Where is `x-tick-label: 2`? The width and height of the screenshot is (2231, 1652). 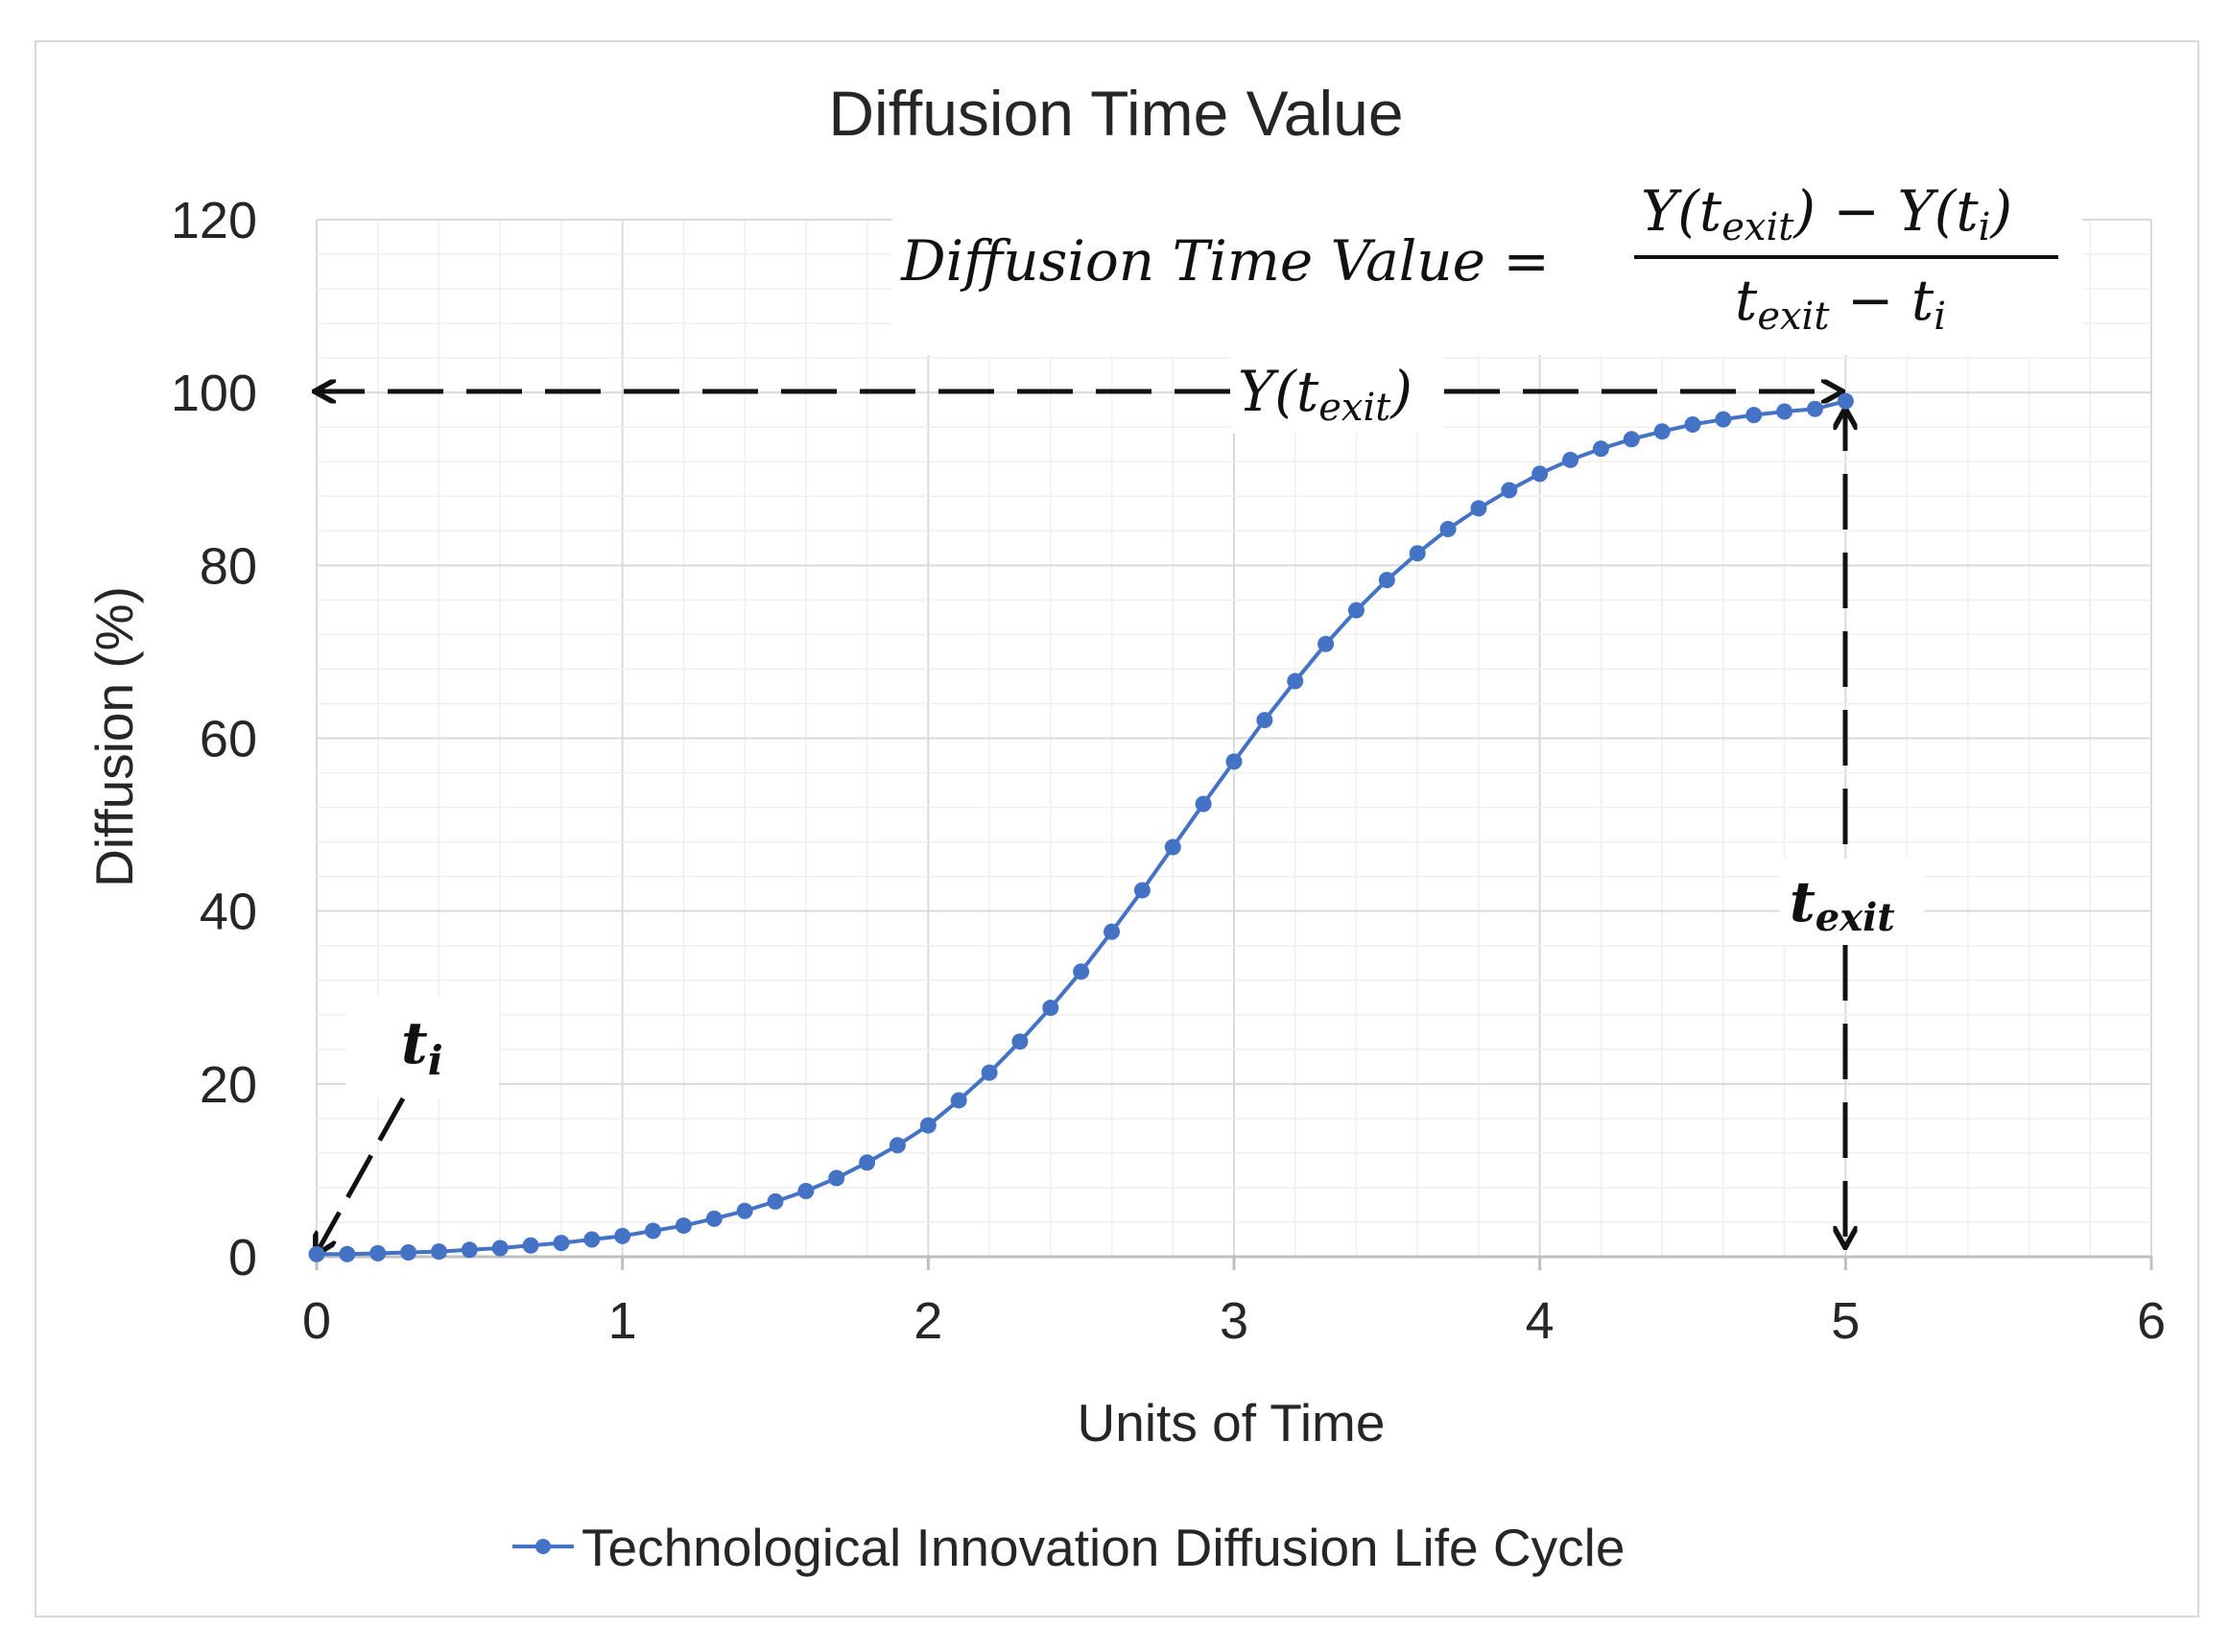
x-tick-label: 2 is located at coordinates (928, 1321).